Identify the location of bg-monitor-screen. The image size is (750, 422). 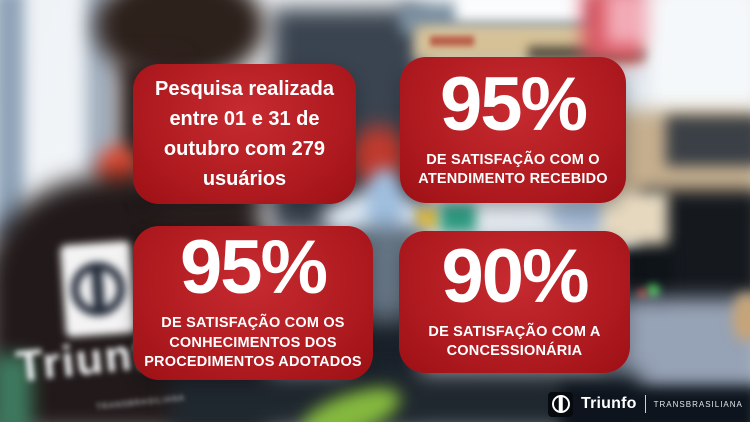
(522, 11).